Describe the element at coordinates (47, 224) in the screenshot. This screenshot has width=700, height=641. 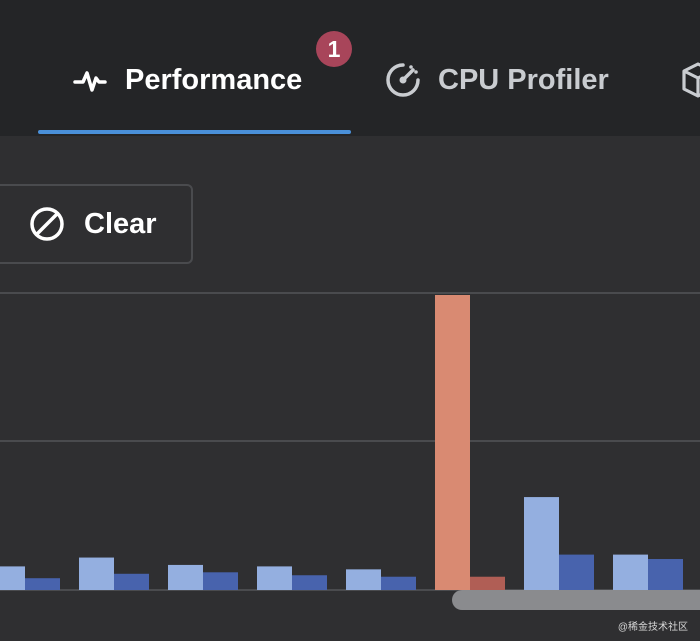
I see `block-icon` at that location.